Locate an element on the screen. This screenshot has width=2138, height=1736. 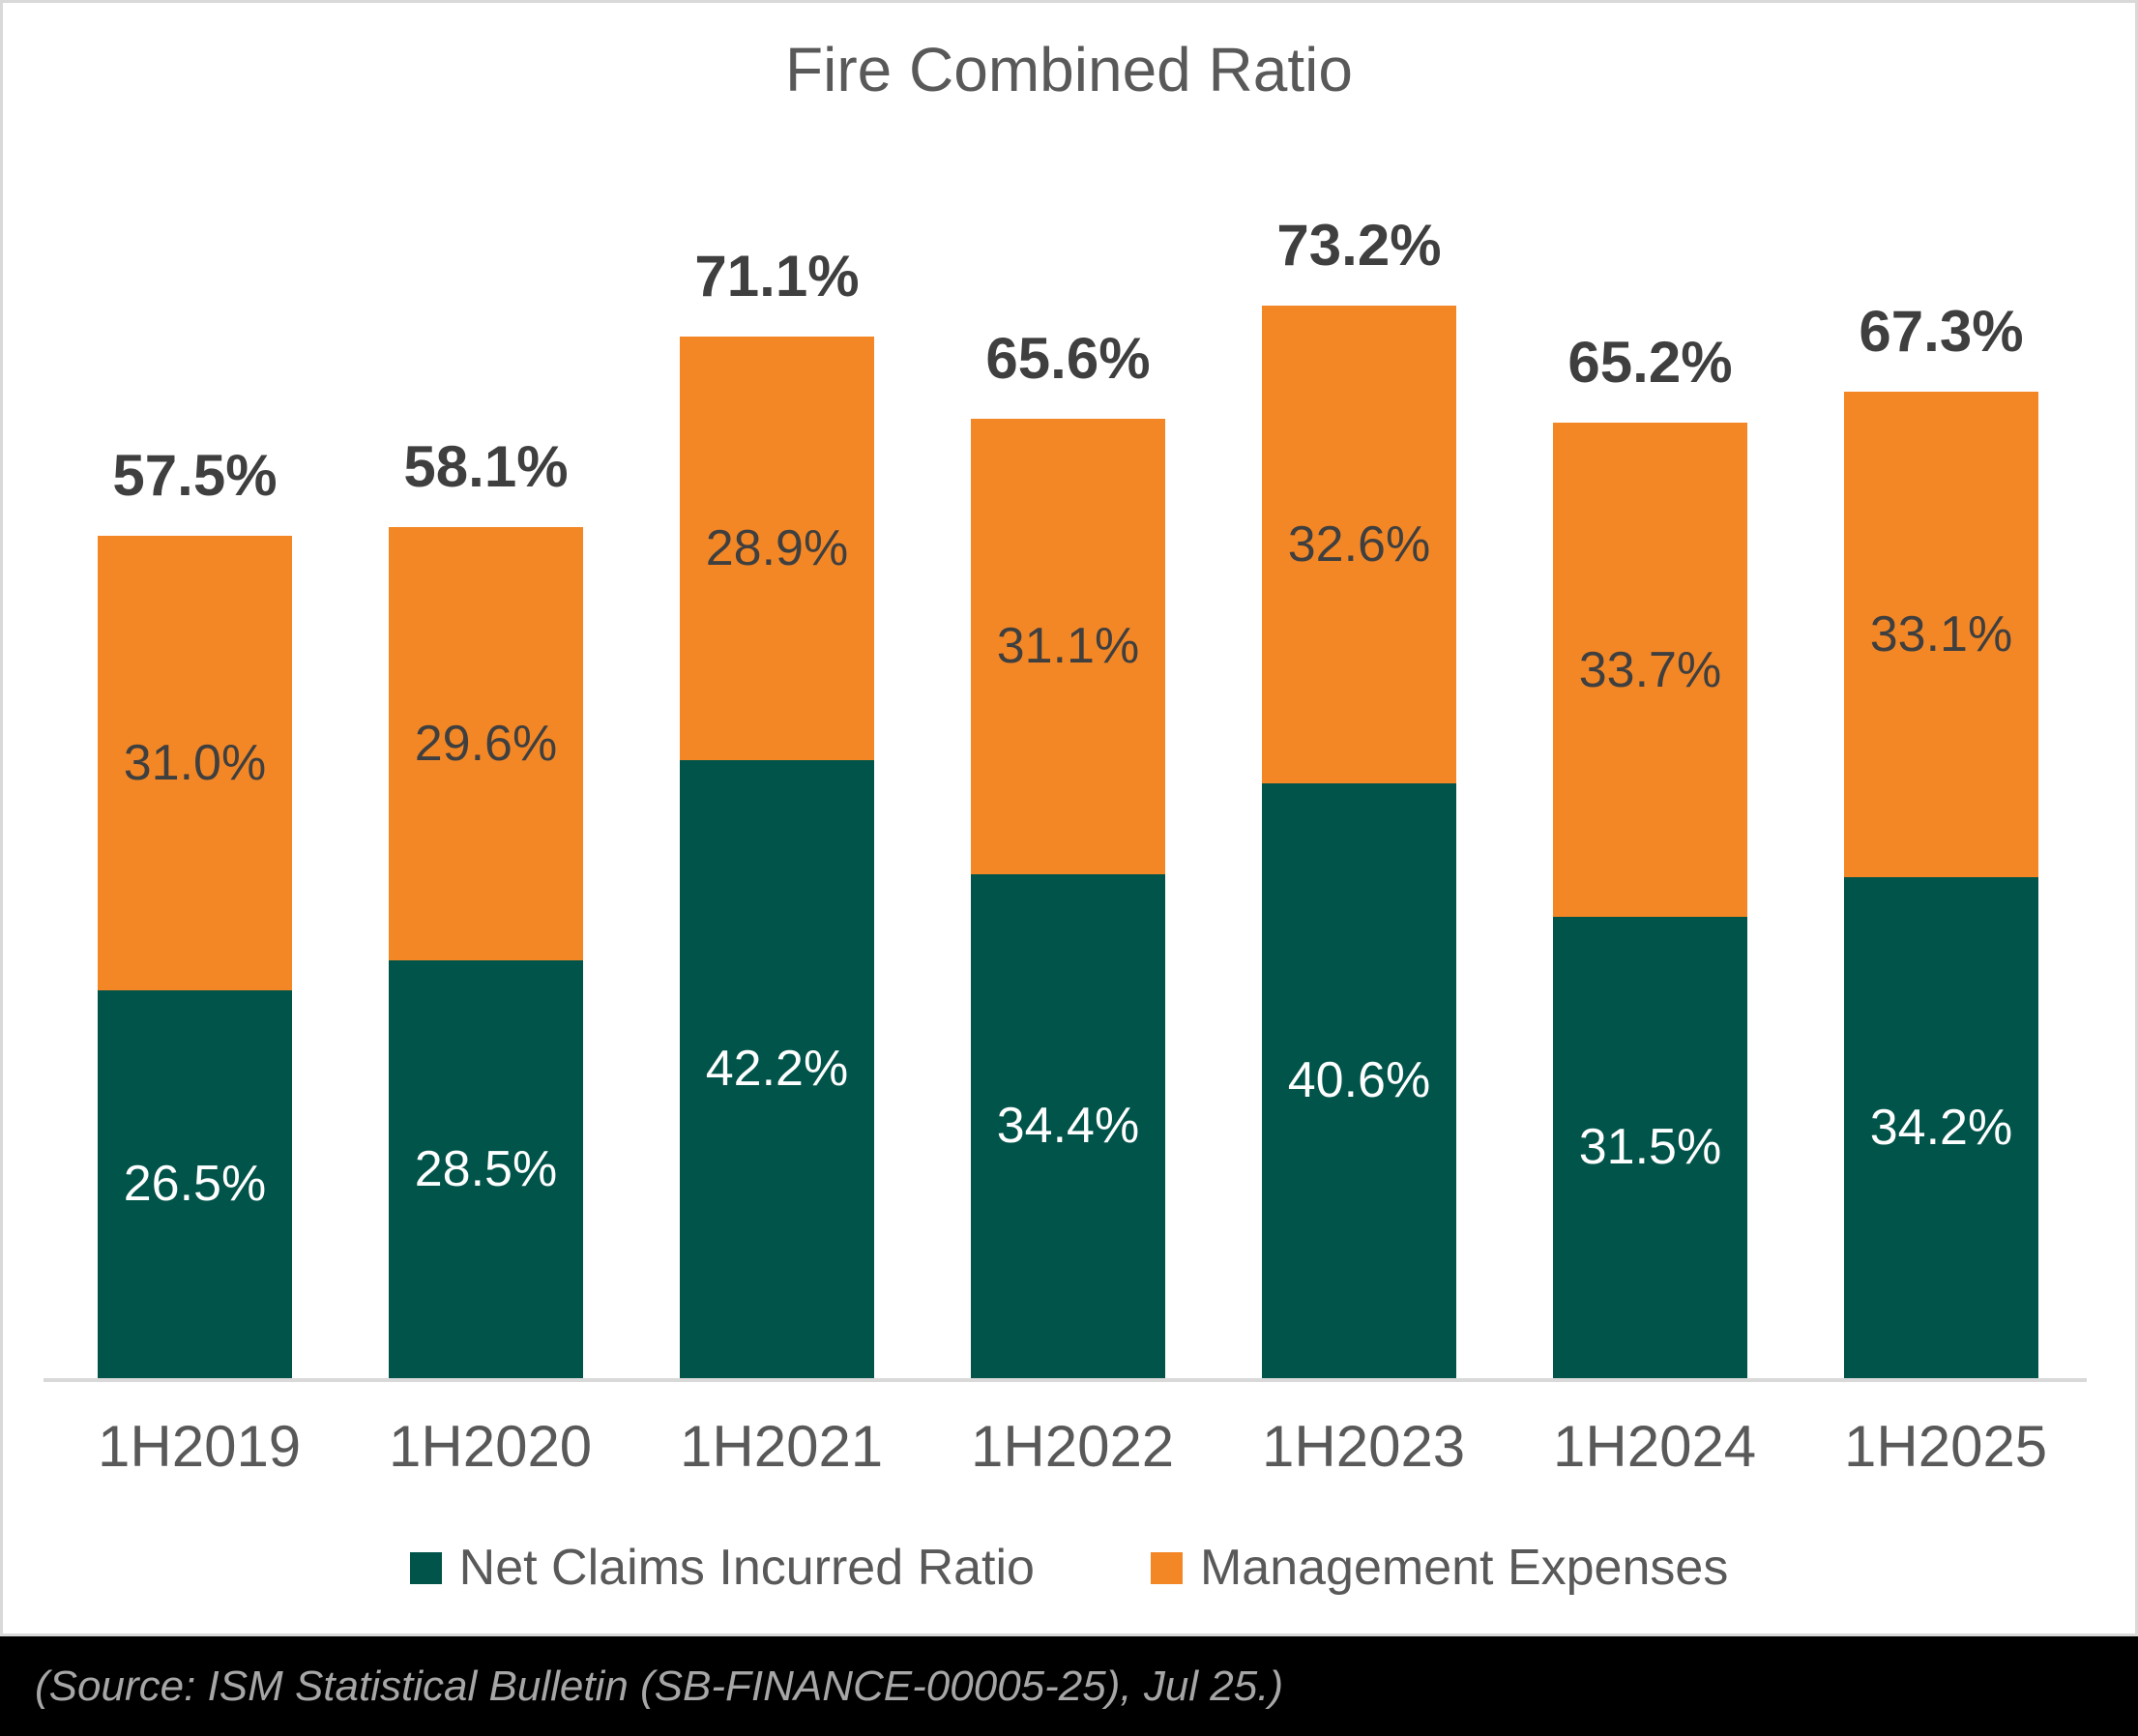
segment-net-claims-1H2021: 42.2% is located at coordinates (777, 1068).